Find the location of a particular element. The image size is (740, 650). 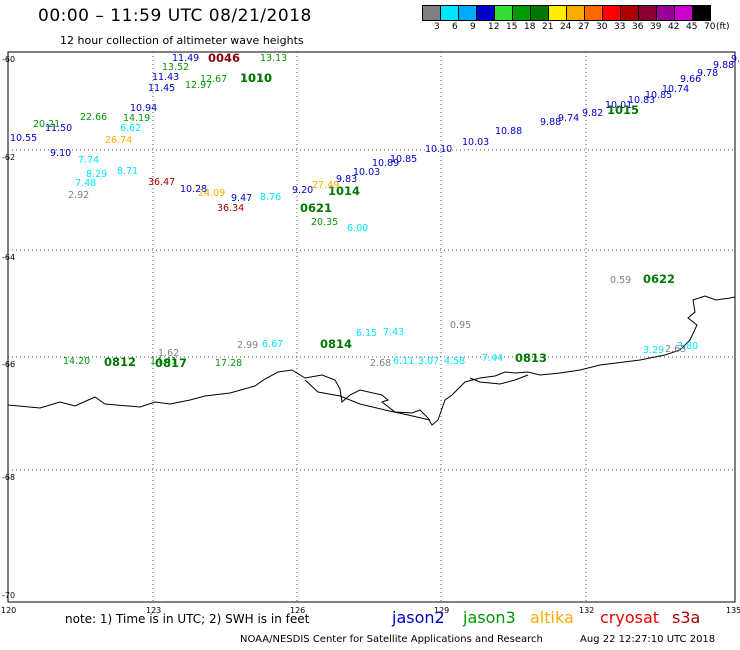

legend-label: 33 is located at coordinates (620, 27).